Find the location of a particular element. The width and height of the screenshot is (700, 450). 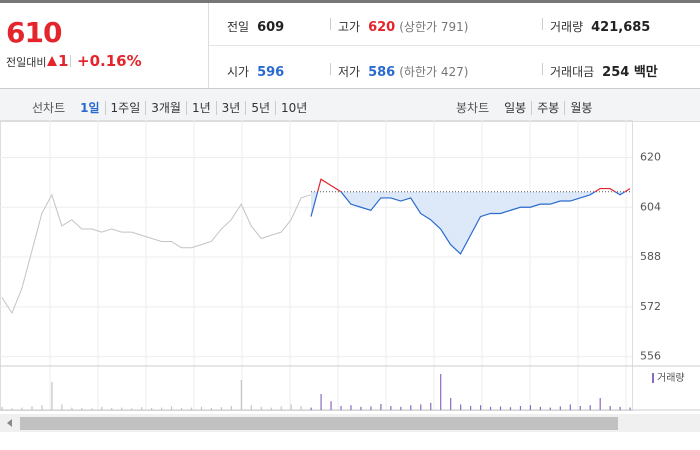

tab: 1일 is located at coordinates (90, 108).